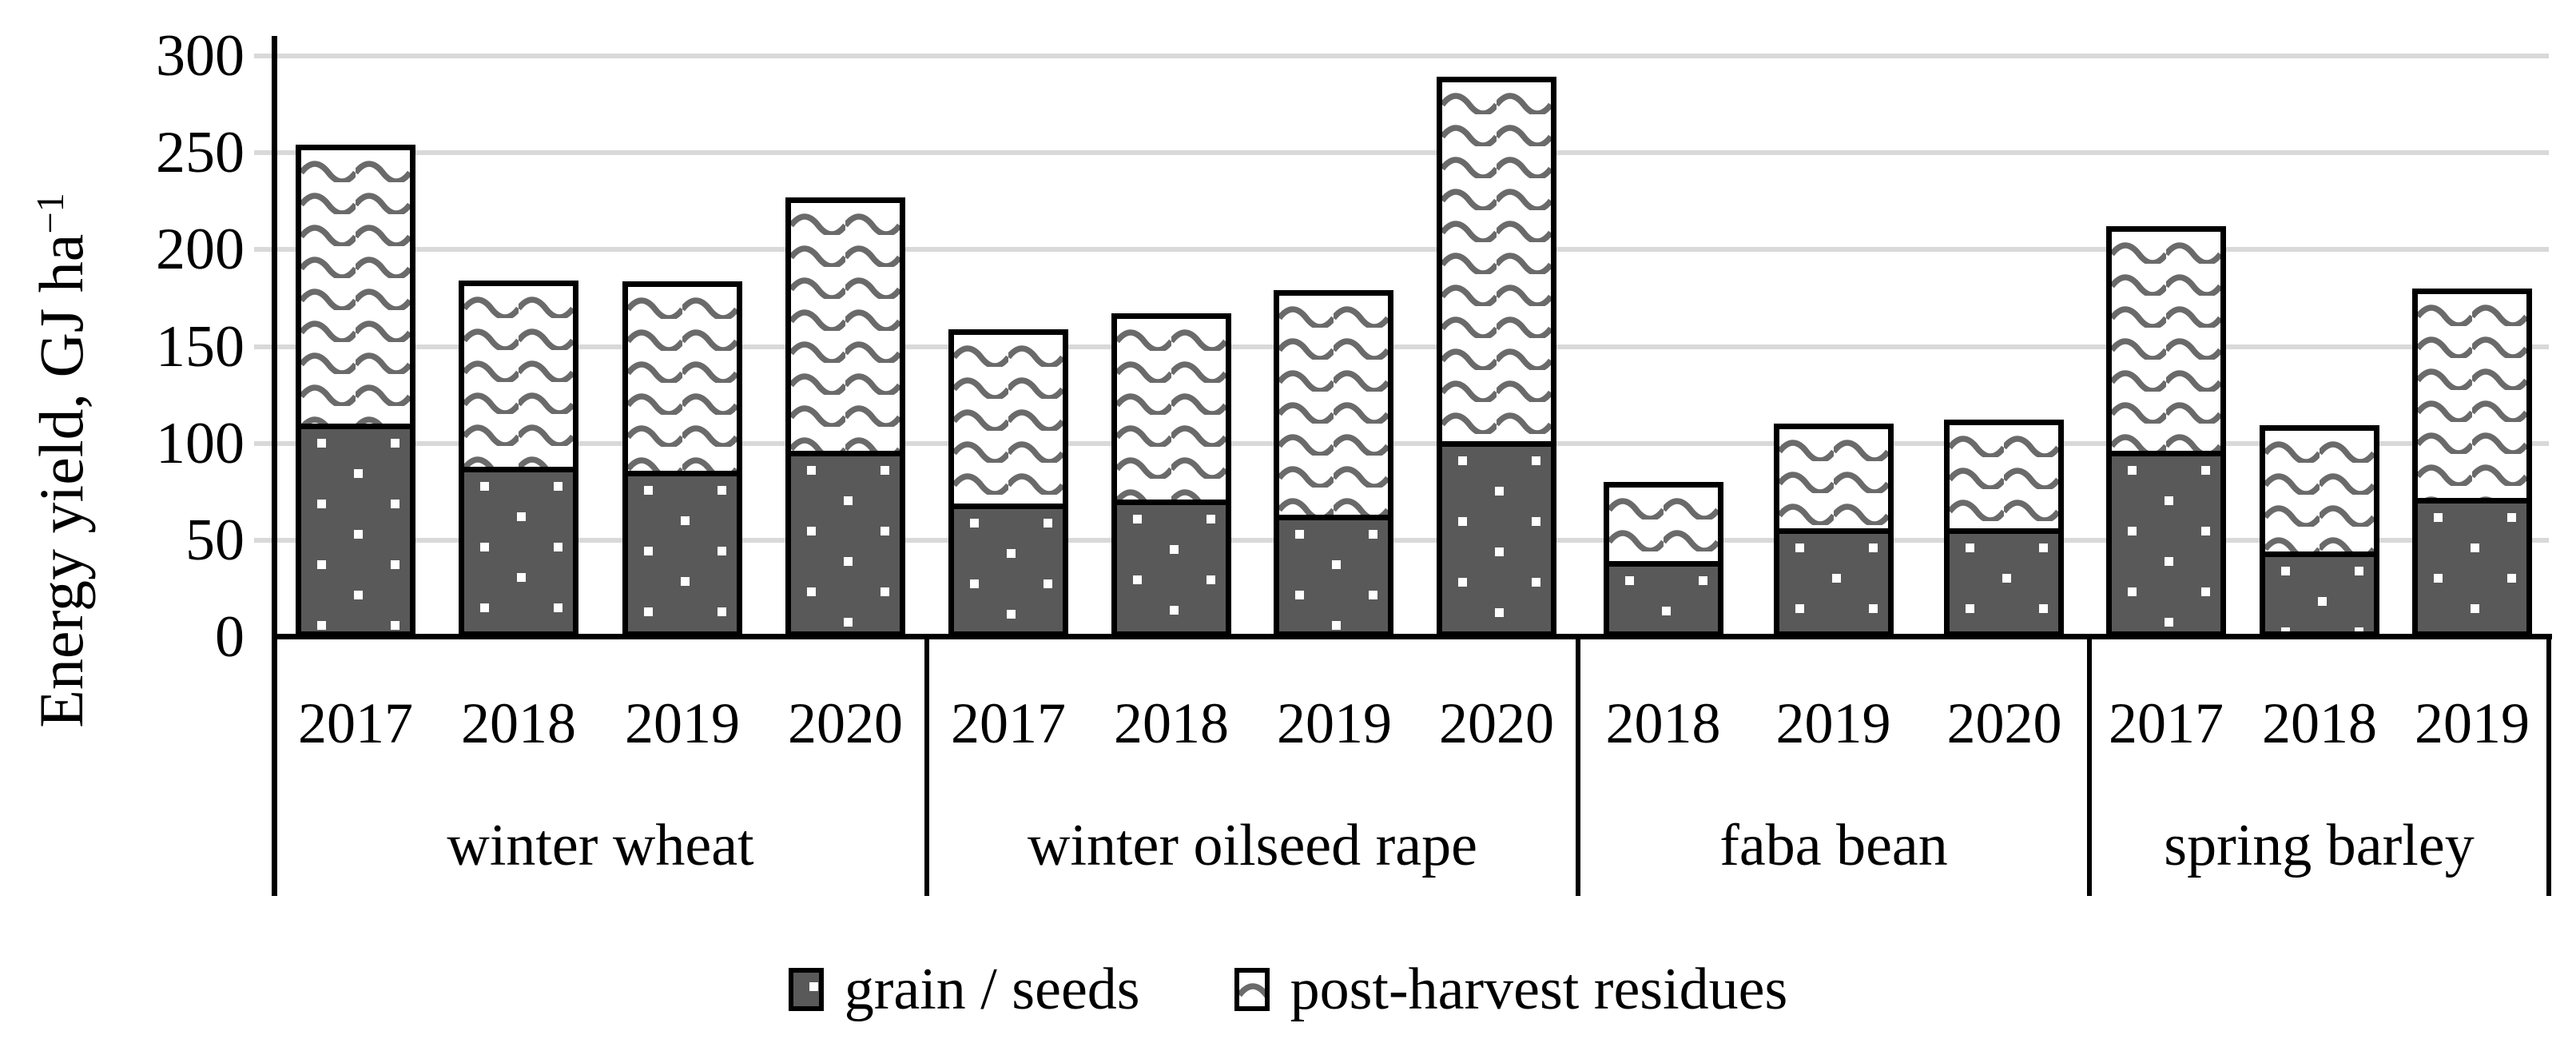 The width and height of the screenshot is (2576, 1055). What do you see at coordinates (2319, 845) in the screenshot?
I see `x-group-label: spring barley` at bounding box center [2319, 845].